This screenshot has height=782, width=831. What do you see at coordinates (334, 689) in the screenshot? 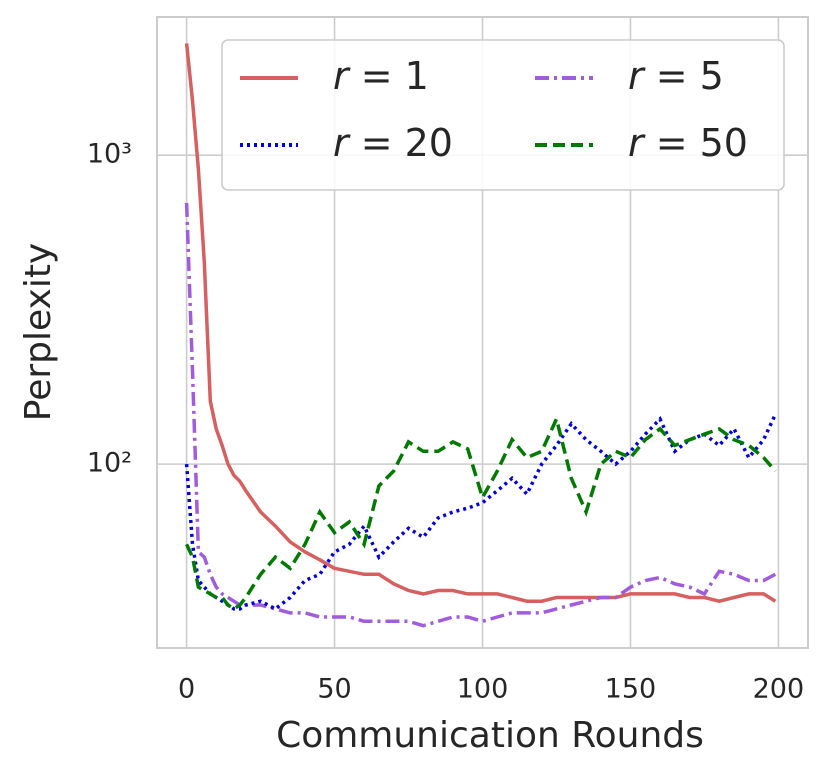
I see `x-tick-label: 50` at bounding box center [334, 689].